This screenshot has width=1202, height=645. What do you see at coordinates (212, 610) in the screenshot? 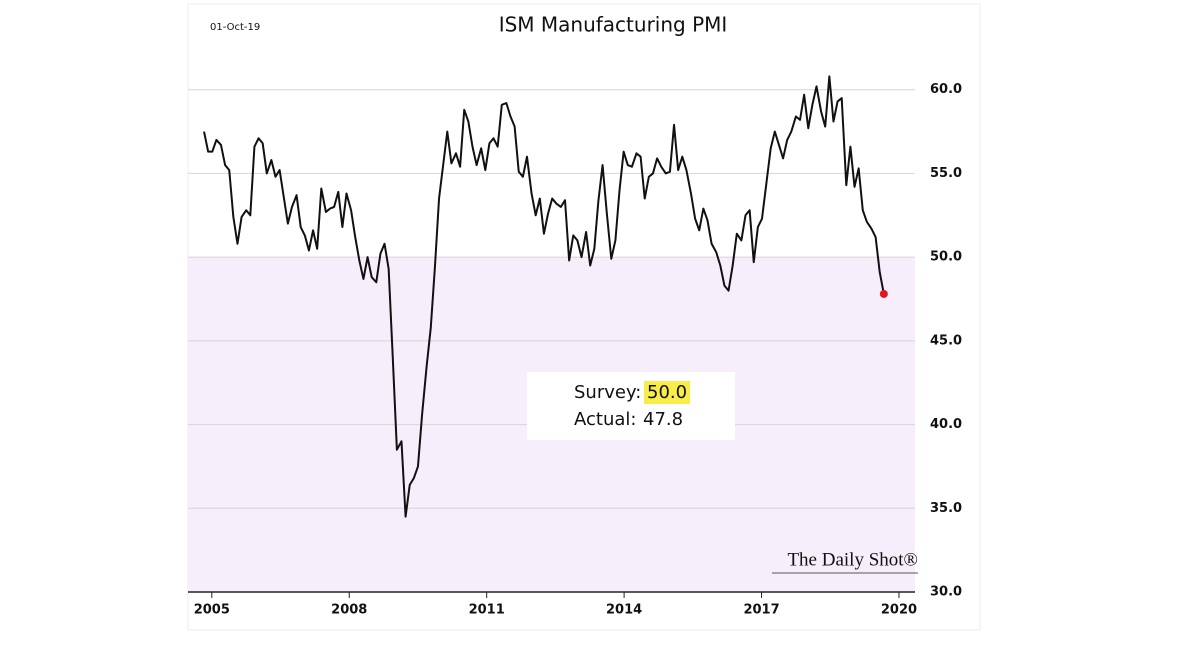
I see `x-tick-label: 2005` at bounding box center [212, 610].